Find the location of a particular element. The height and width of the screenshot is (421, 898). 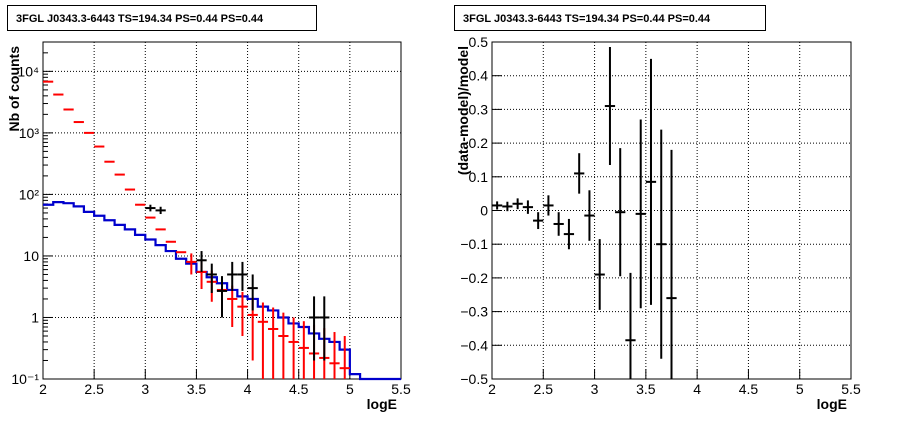

left-y-axis-label: Nb of counts is located at coordinates (14, 89).